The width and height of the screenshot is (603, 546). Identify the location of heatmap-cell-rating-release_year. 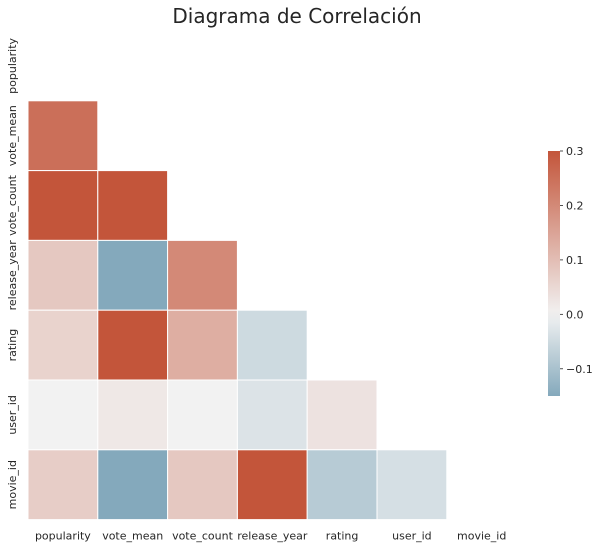
(272, 345).